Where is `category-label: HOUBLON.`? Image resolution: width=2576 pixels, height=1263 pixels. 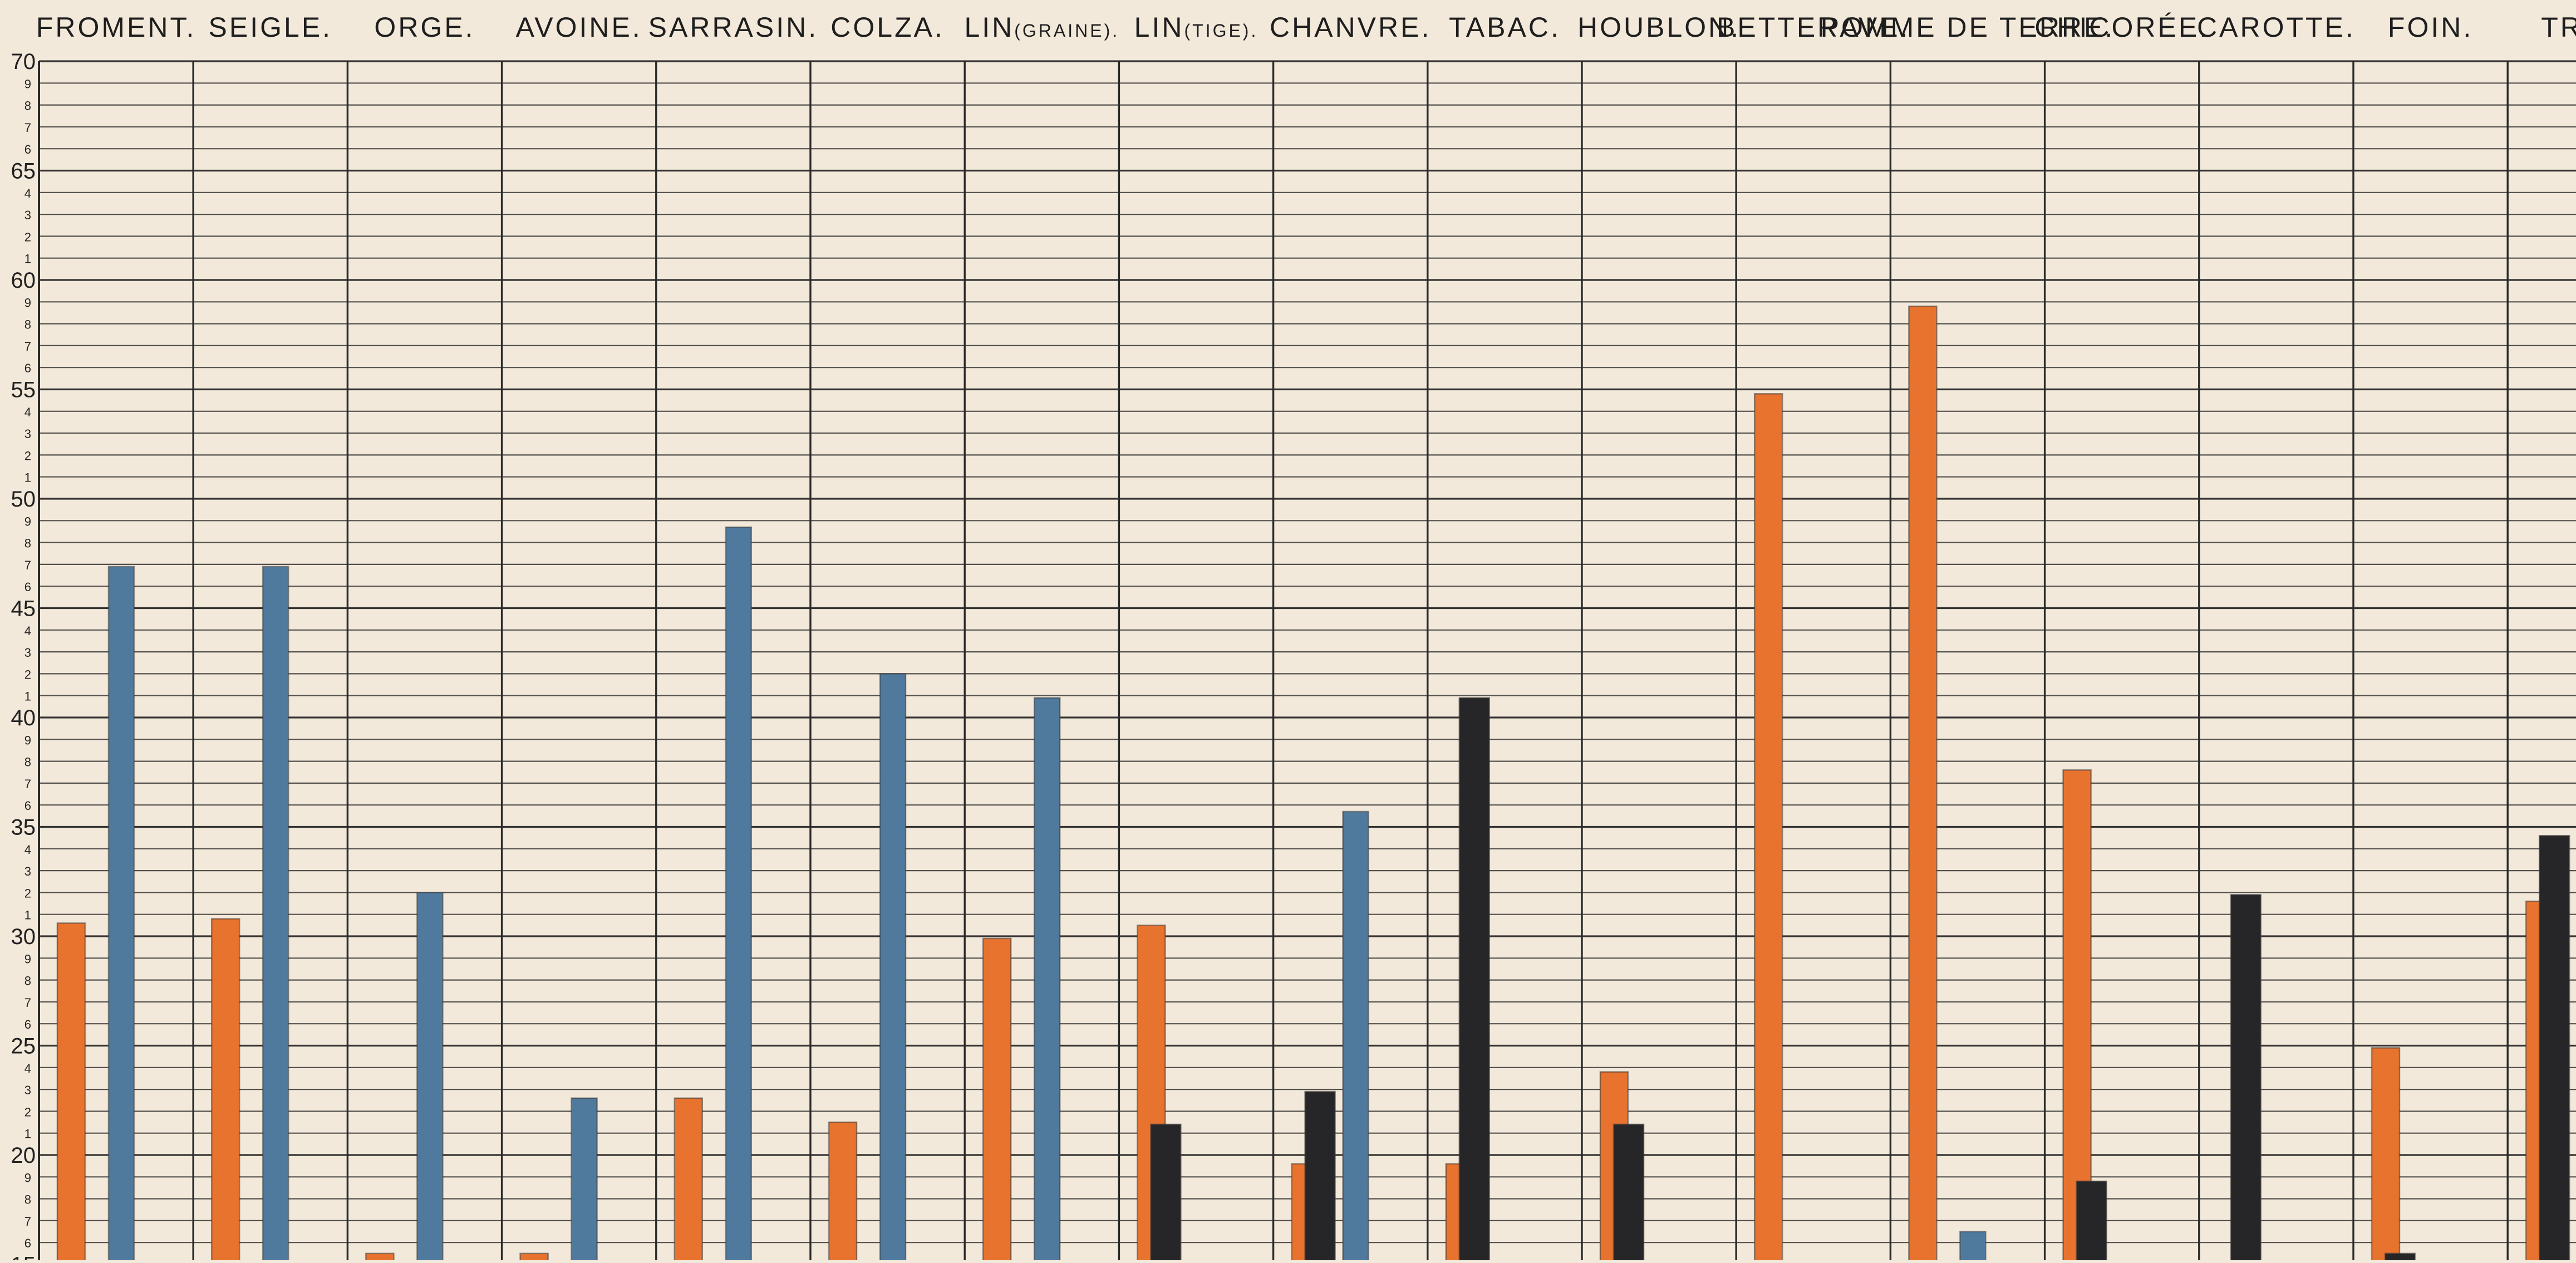 category-label: HOUBLON. is located at coordinates (1659, 27).